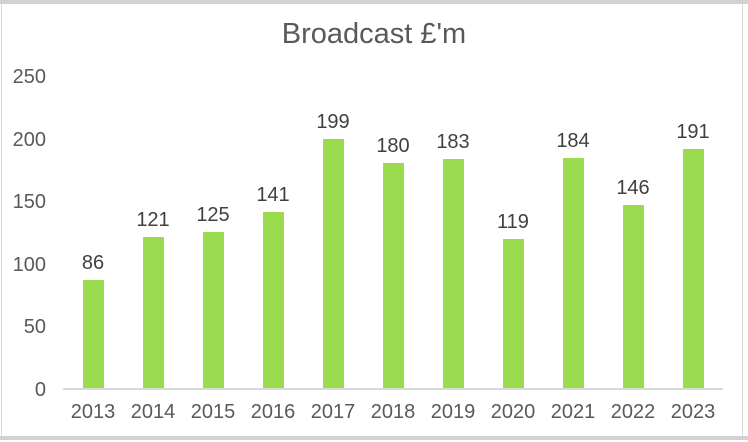 The image size is (748, 442). I want to click on x-category-label: 2018, so click(393, 412).